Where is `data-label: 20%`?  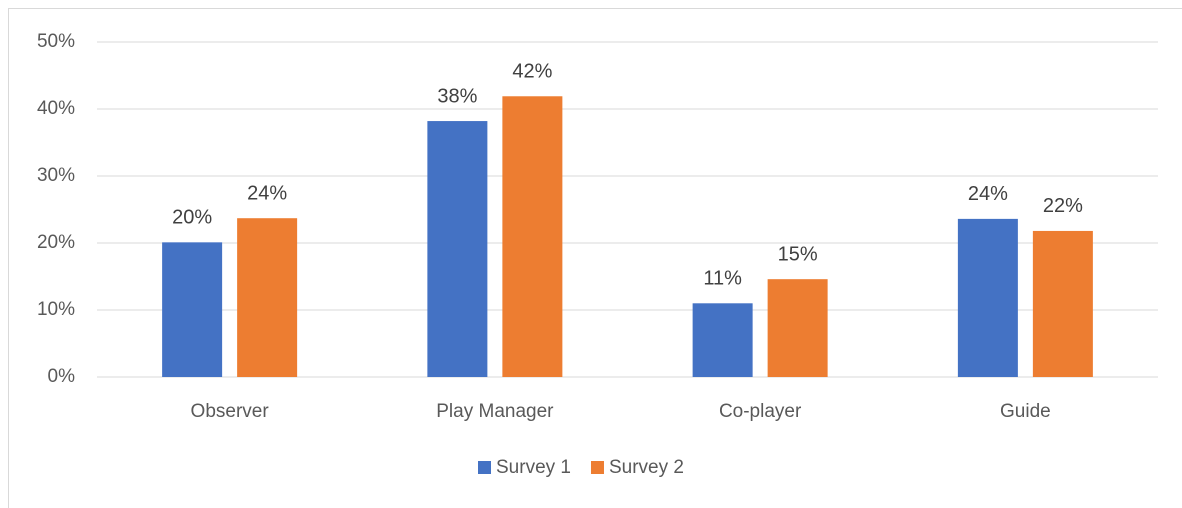 data-label: 20% is located at coordinates (192, 218).